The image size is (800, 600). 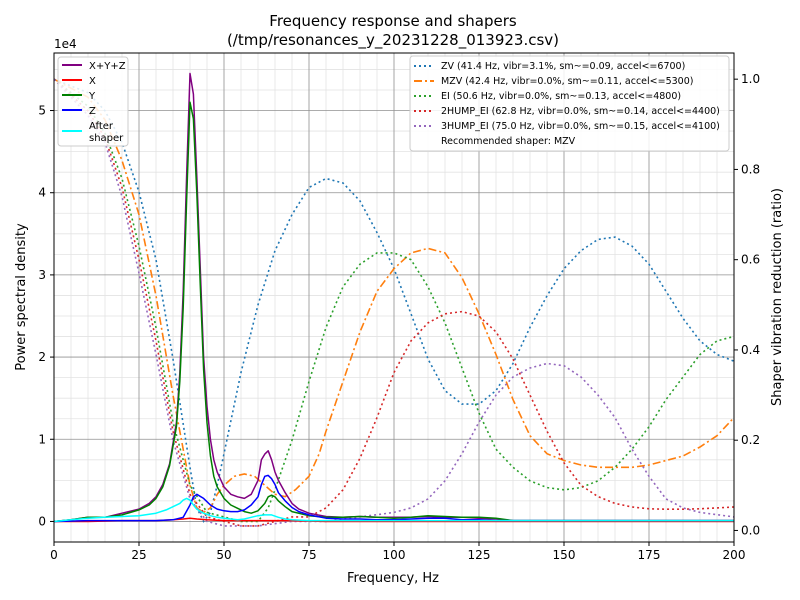 I want to click on psd-line-z, so click(x=393, y=498).